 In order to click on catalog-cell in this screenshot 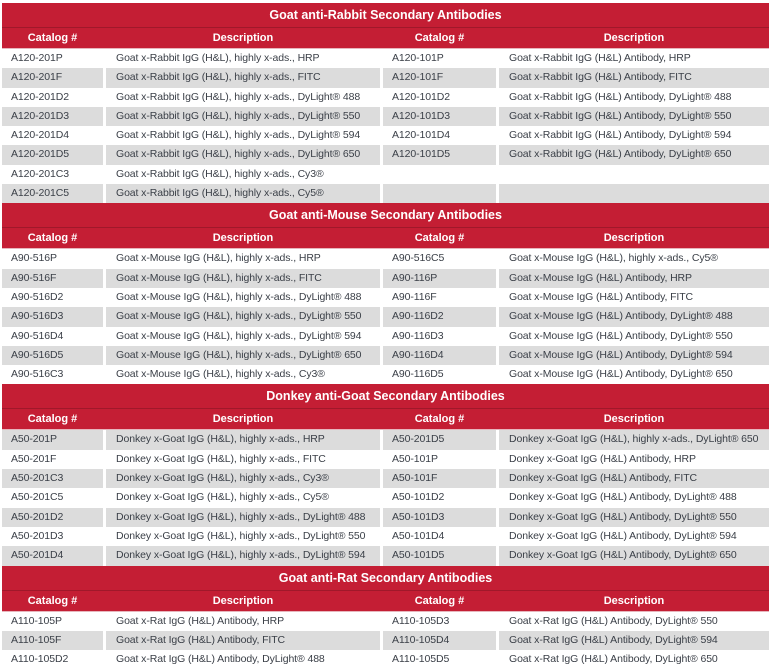, I will do `click(439, 174)`.